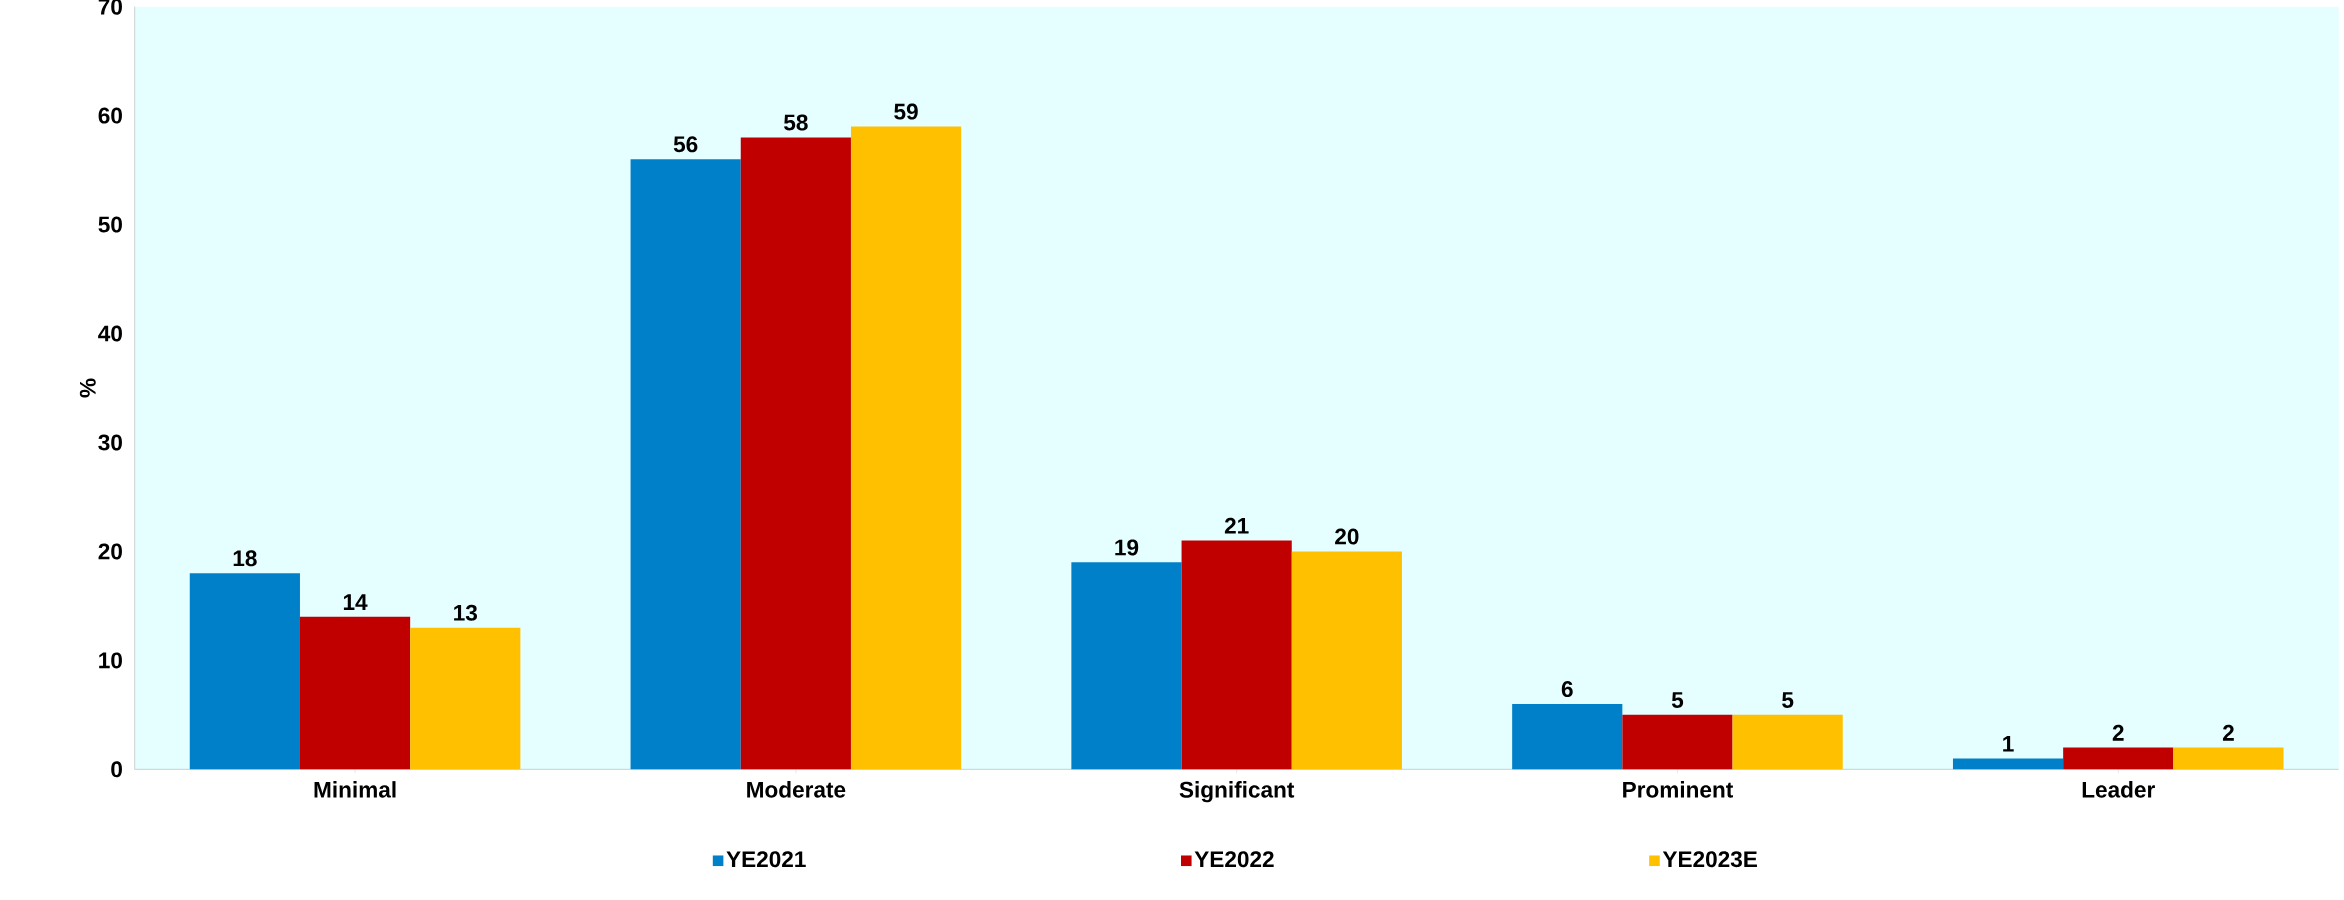 This screenshot has height=900, width=2344. Describe the element at coordinates (1347, 536) in the screenshot. I see `data-label: 20` at that location.